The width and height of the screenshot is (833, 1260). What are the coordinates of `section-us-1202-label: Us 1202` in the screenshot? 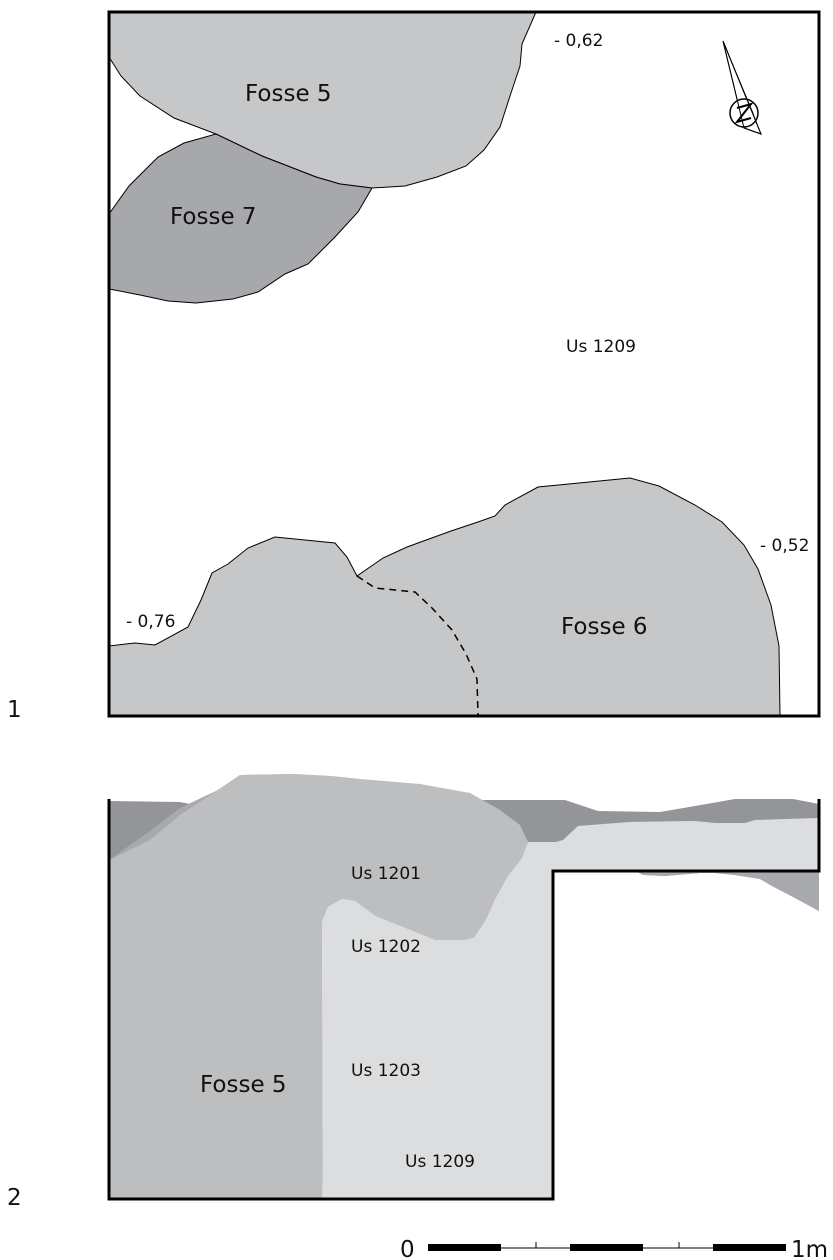 It's located at (386, 947).